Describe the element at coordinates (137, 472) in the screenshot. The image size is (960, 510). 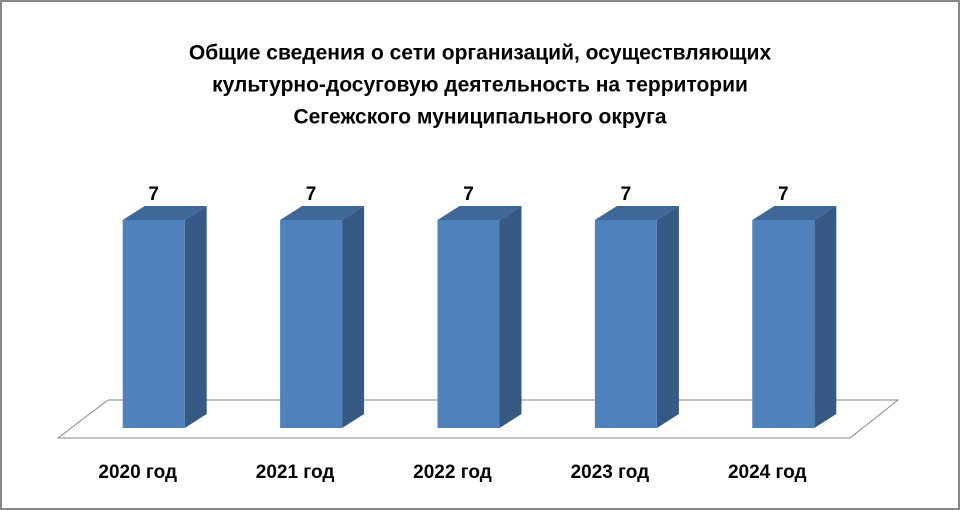
I see `x-tick-label: 2020 год` at that location.